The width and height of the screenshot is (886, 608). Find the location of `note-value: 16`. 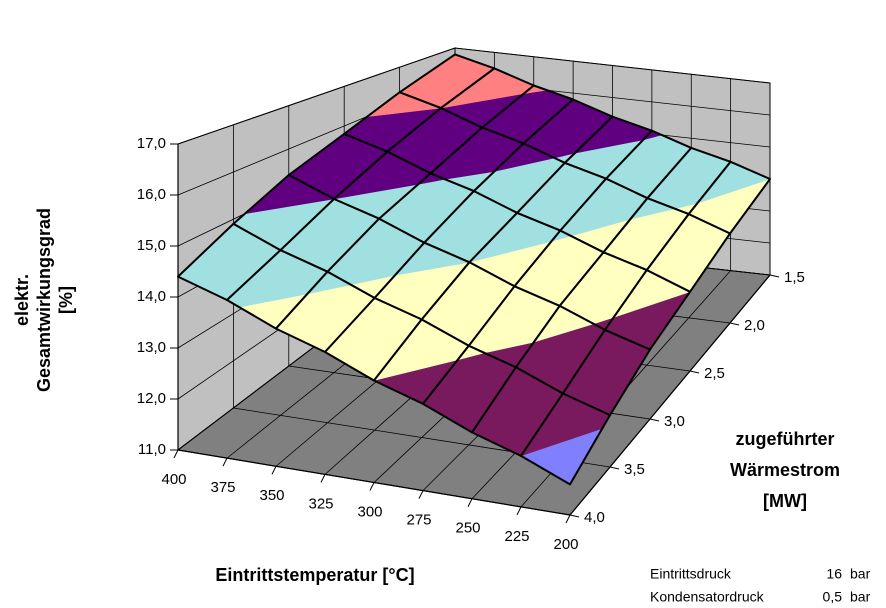

note-value: 16 is located at coordinates (834, 574).